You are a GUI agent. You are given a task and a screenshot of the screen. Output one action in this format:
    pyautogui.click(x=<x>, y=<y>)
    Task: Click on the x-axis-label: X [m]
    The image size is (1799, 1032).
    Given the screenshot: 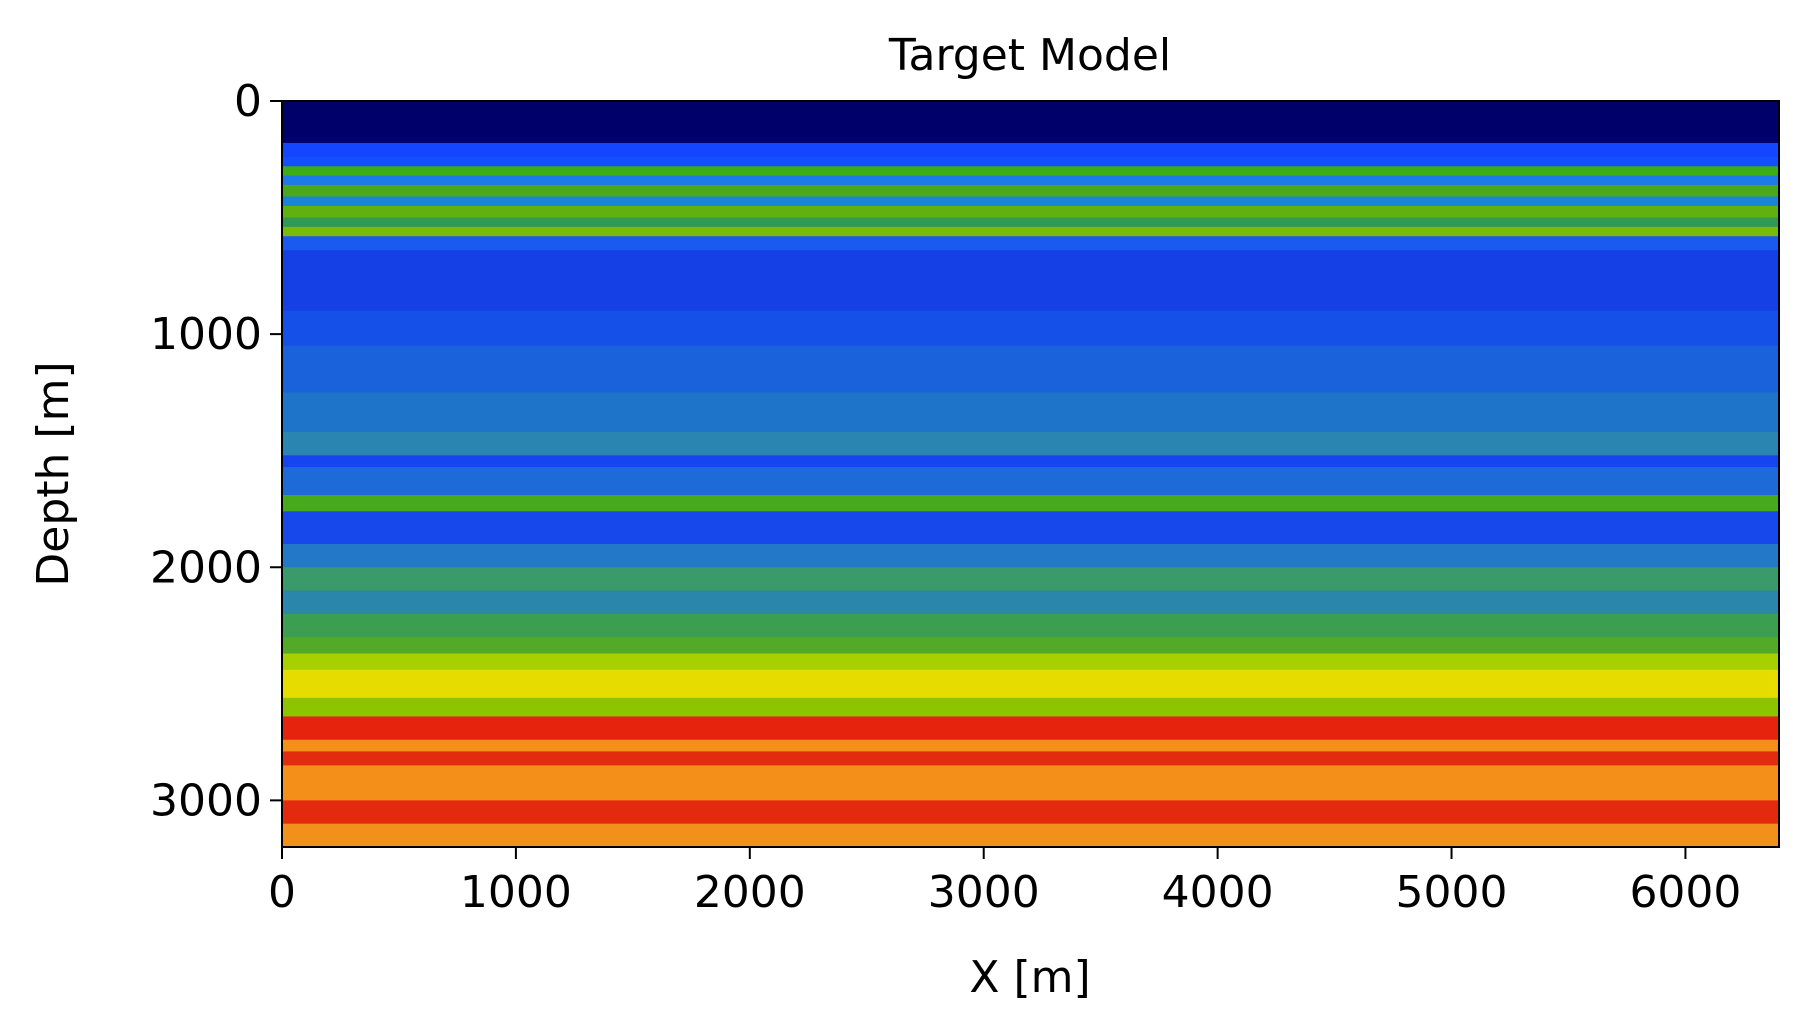 What is the action you would take?
    pyautogui.click(x=1029, y=977)
    